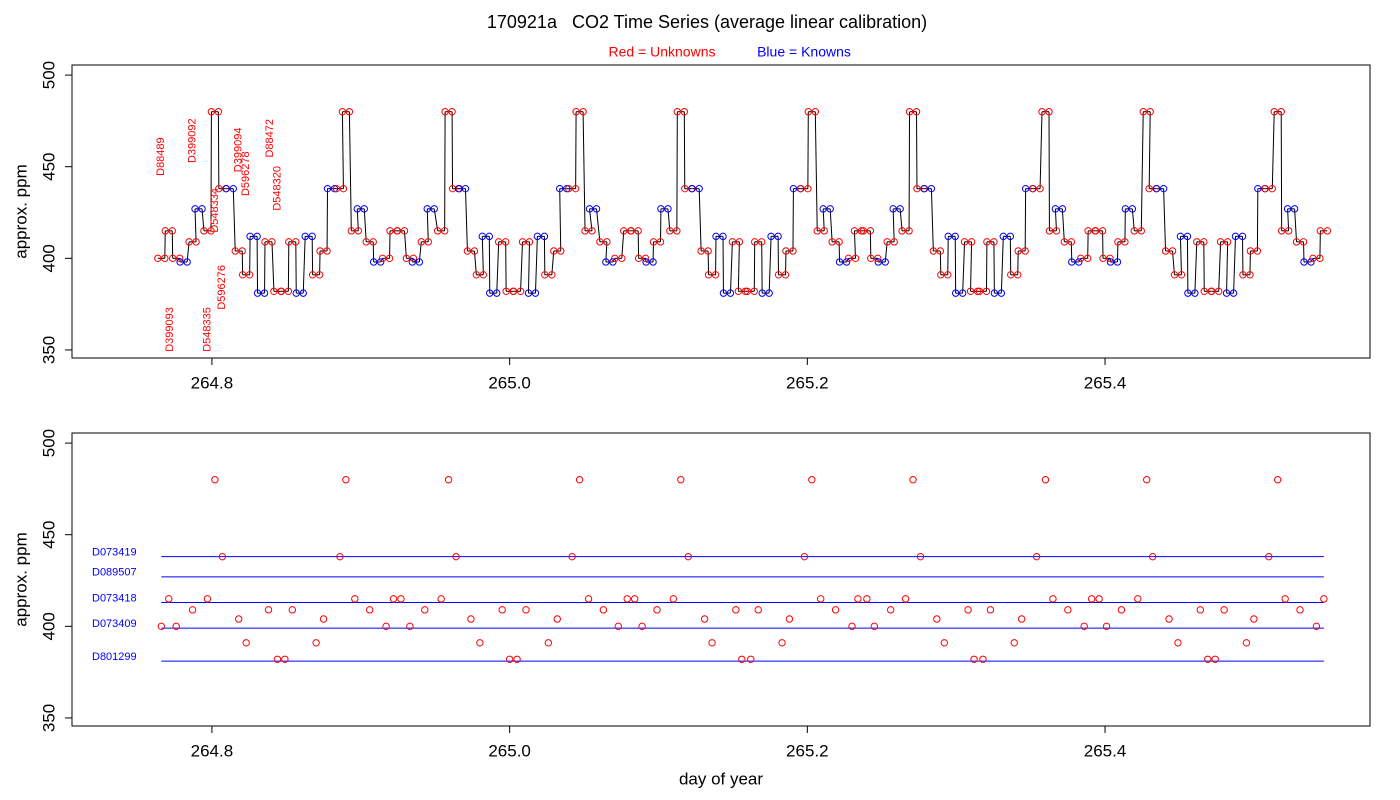 The image size is (1400, 800). Describe the element at coordinates (721, 778) in the screenshot. I see `x-axis-title: day of year` at that location.